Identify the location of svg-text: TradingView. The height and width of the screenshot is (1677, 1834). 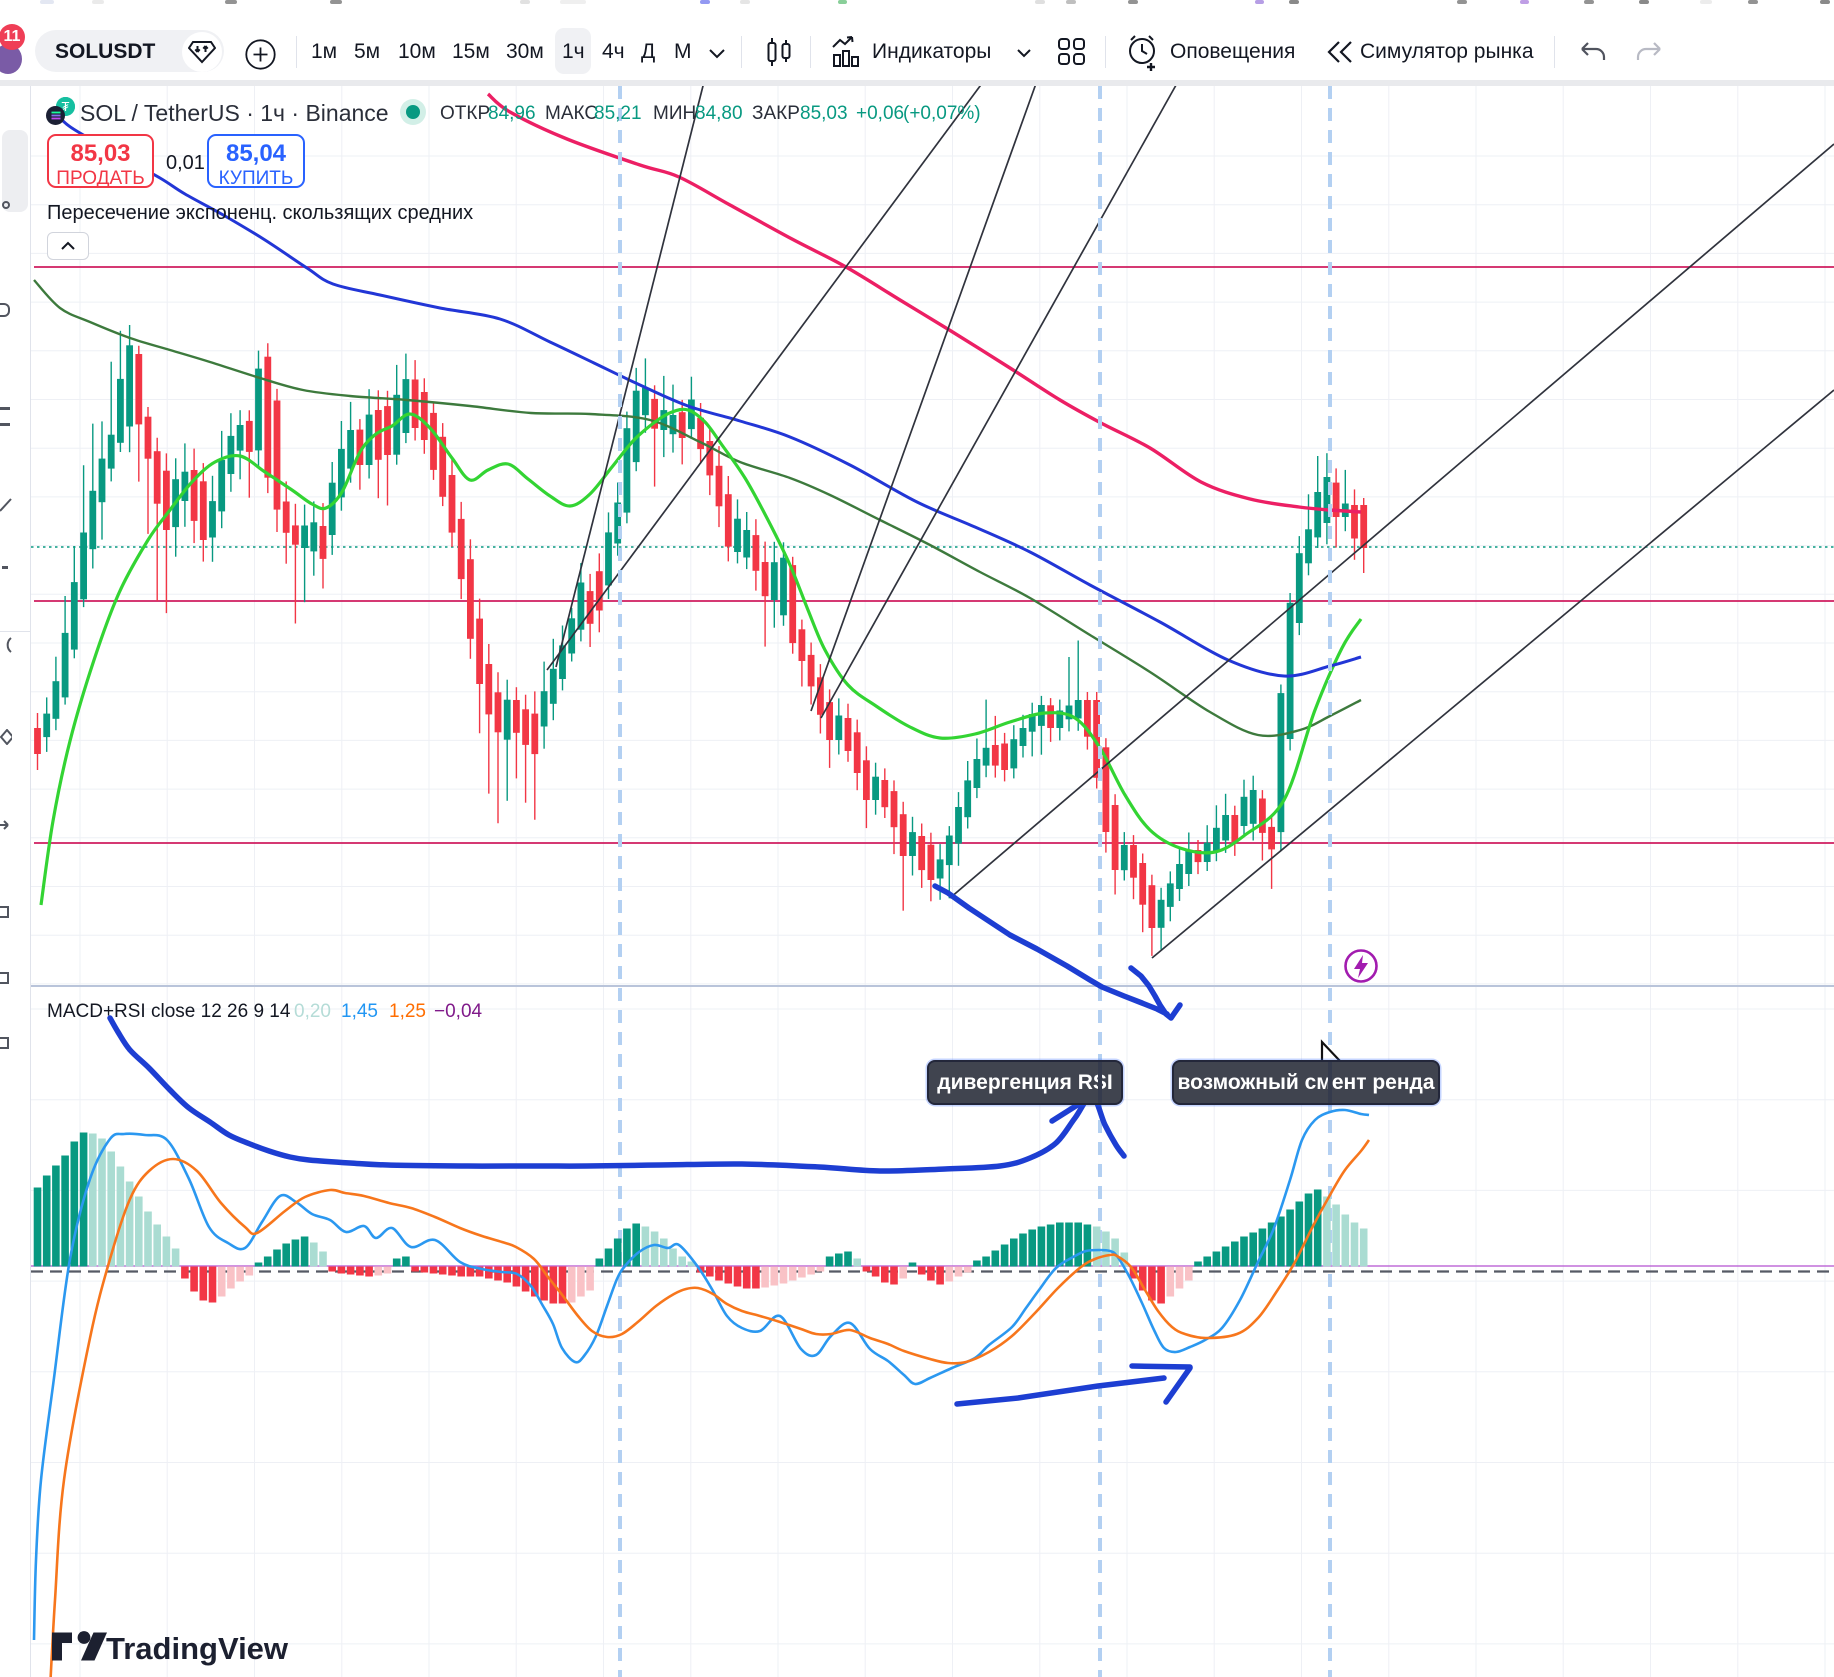
(197, 1648).